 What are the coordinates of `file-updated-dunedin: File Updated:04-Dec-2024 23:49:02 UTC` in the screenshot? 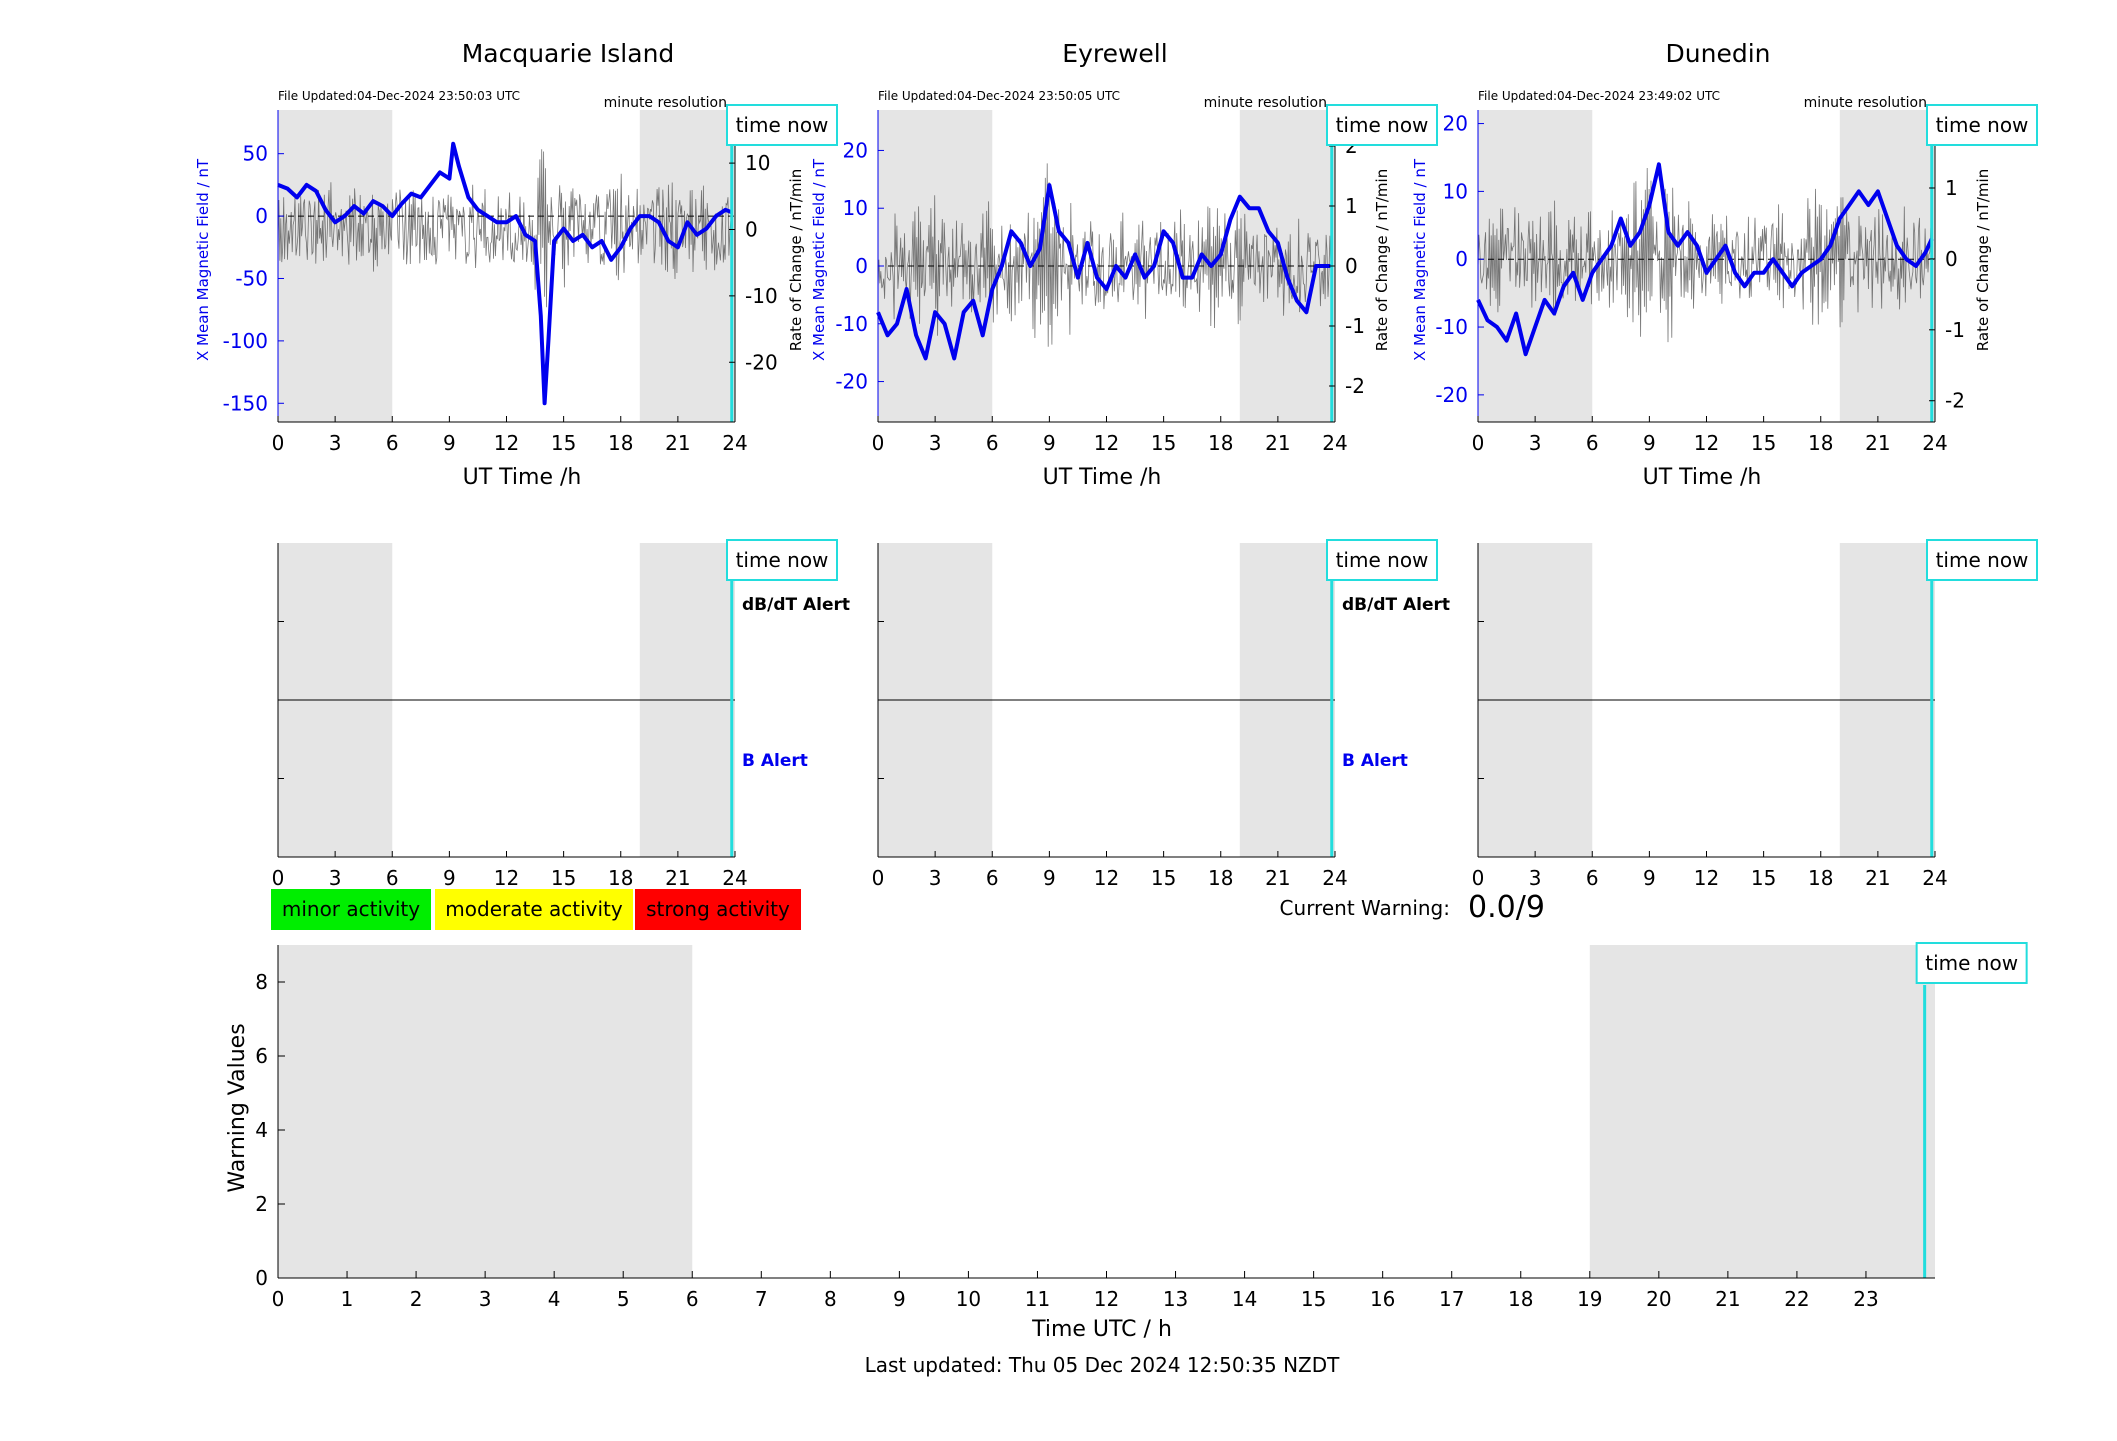 It's located at (1599, 96).